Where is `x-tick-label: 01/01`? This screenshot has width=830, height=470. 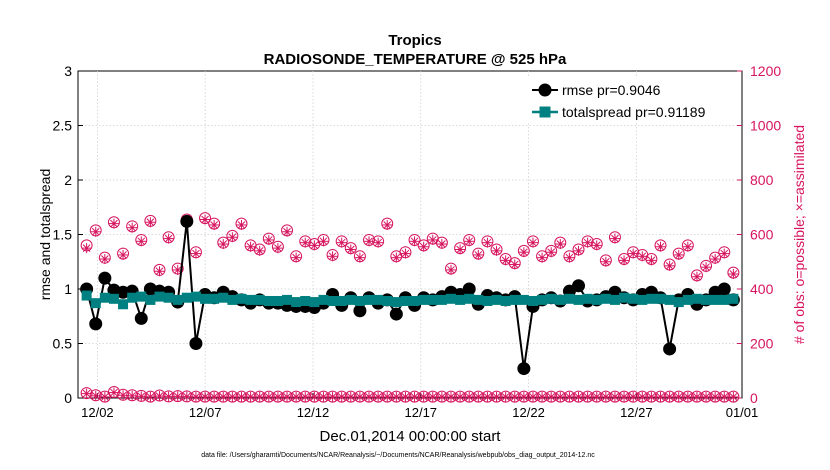
x-tick-label: 01/01 is located at coordinates (742, 412).